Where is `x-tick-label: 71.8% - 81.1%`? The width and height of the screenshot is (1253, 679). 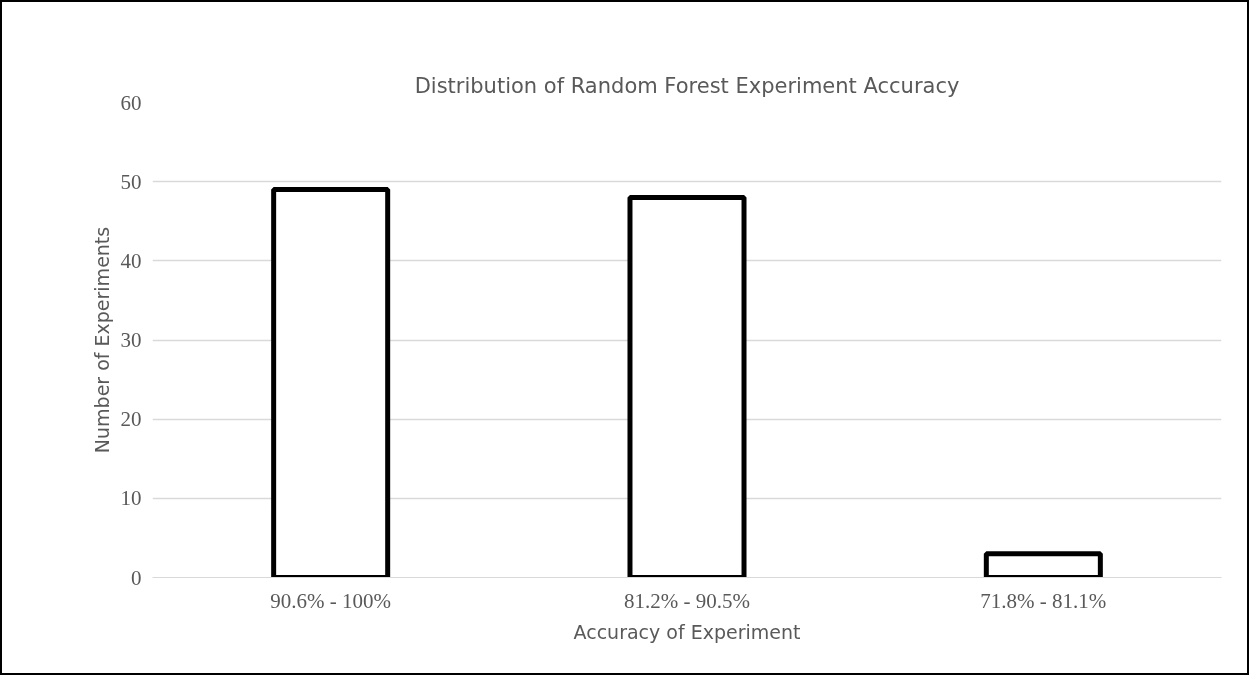
x-tick-label: 71.8% - 81.1% is located at coordinates (1043, 600).